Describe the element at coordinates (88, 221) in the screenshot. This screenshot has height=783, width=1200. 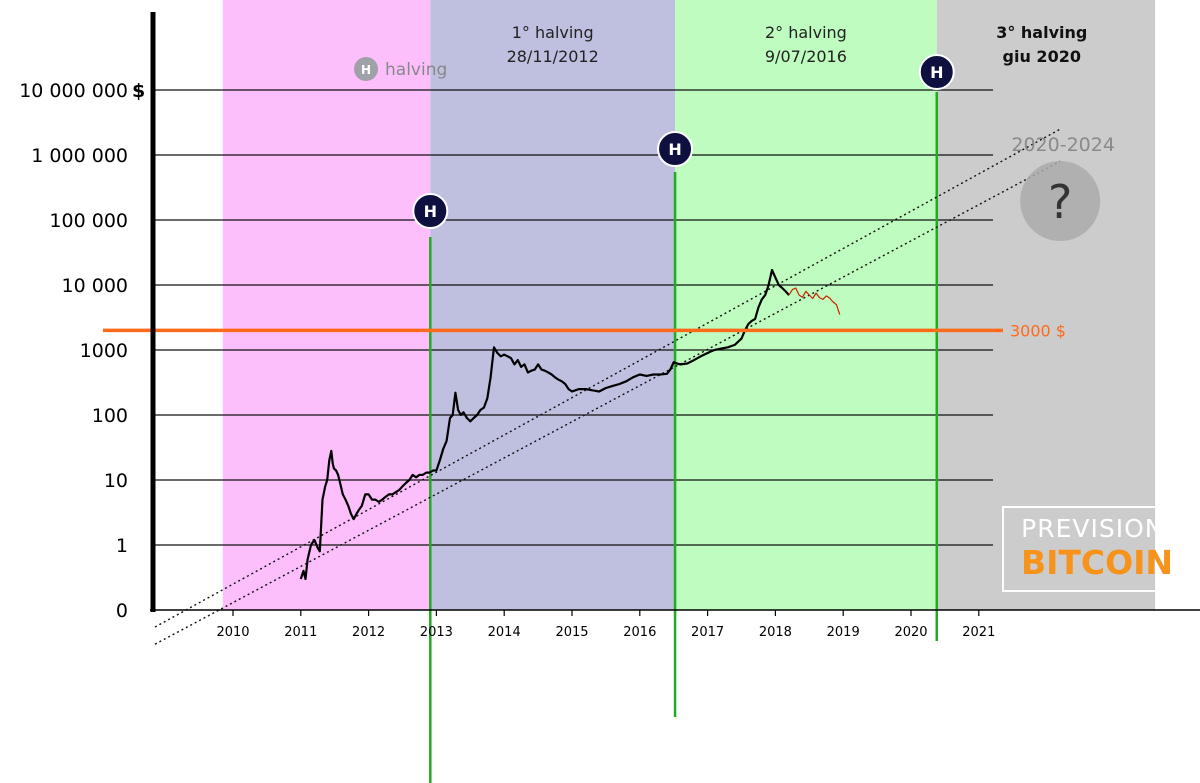
I see `y-tick-label-6: 100 000` at that location.